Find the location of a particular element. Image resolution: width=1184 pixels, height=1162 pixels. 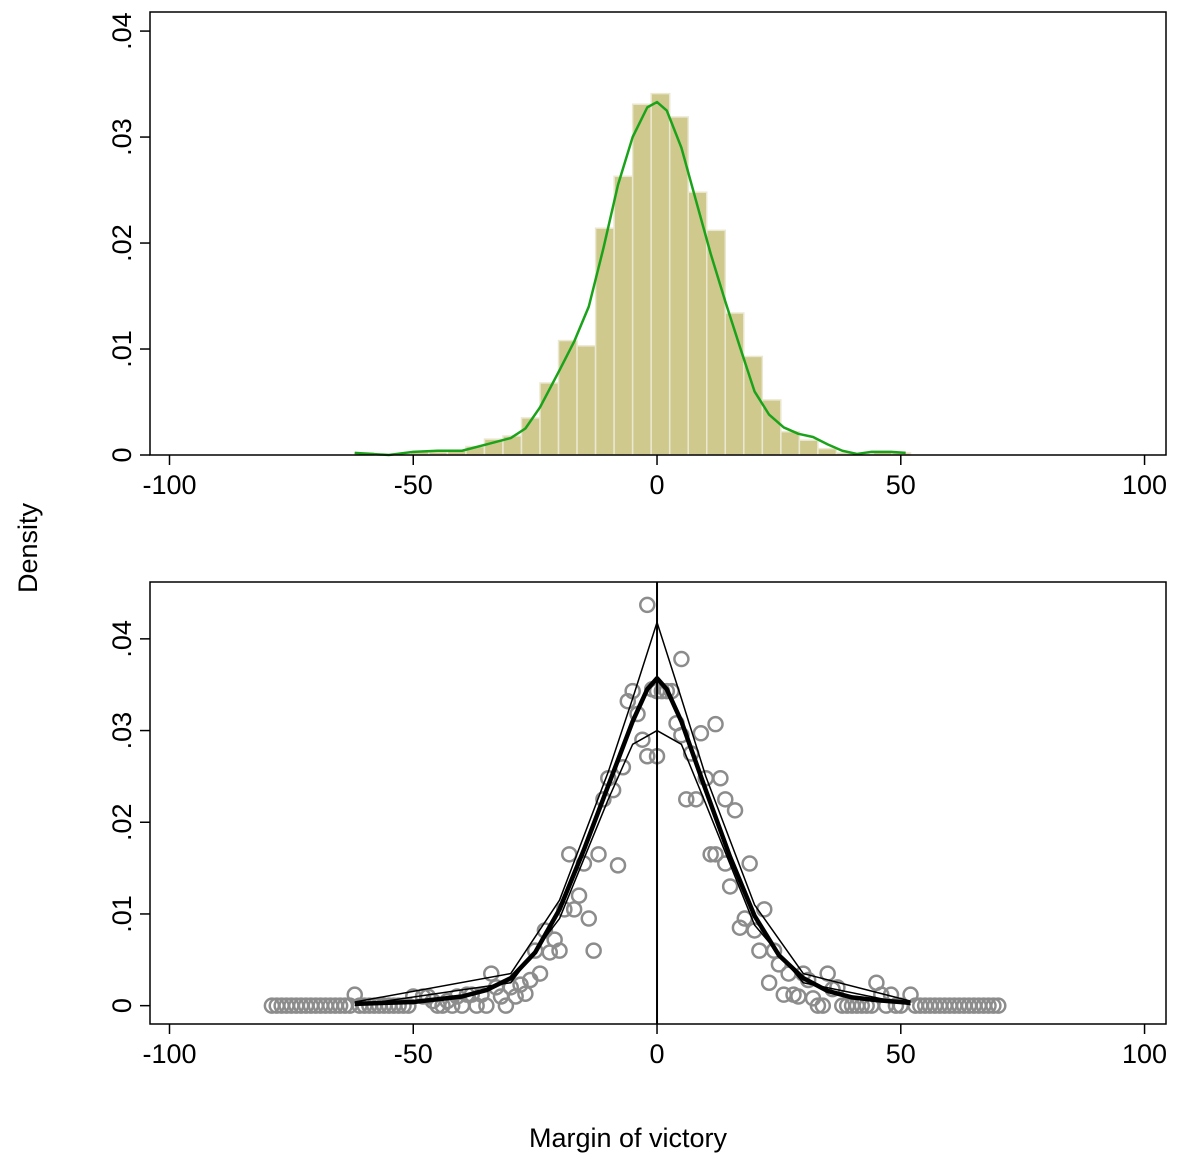

y-axis-label: Density is located at coordinates (28, 547).